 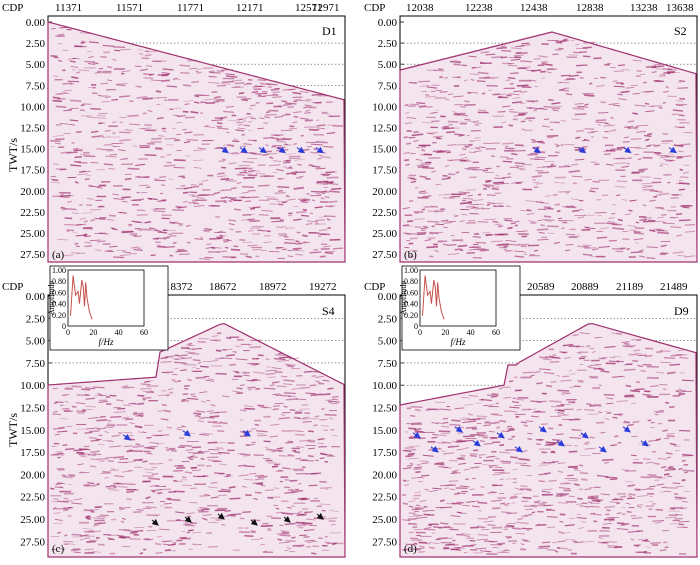 I want to click on twt-tick: 7.50, so click(x=388, y=364).